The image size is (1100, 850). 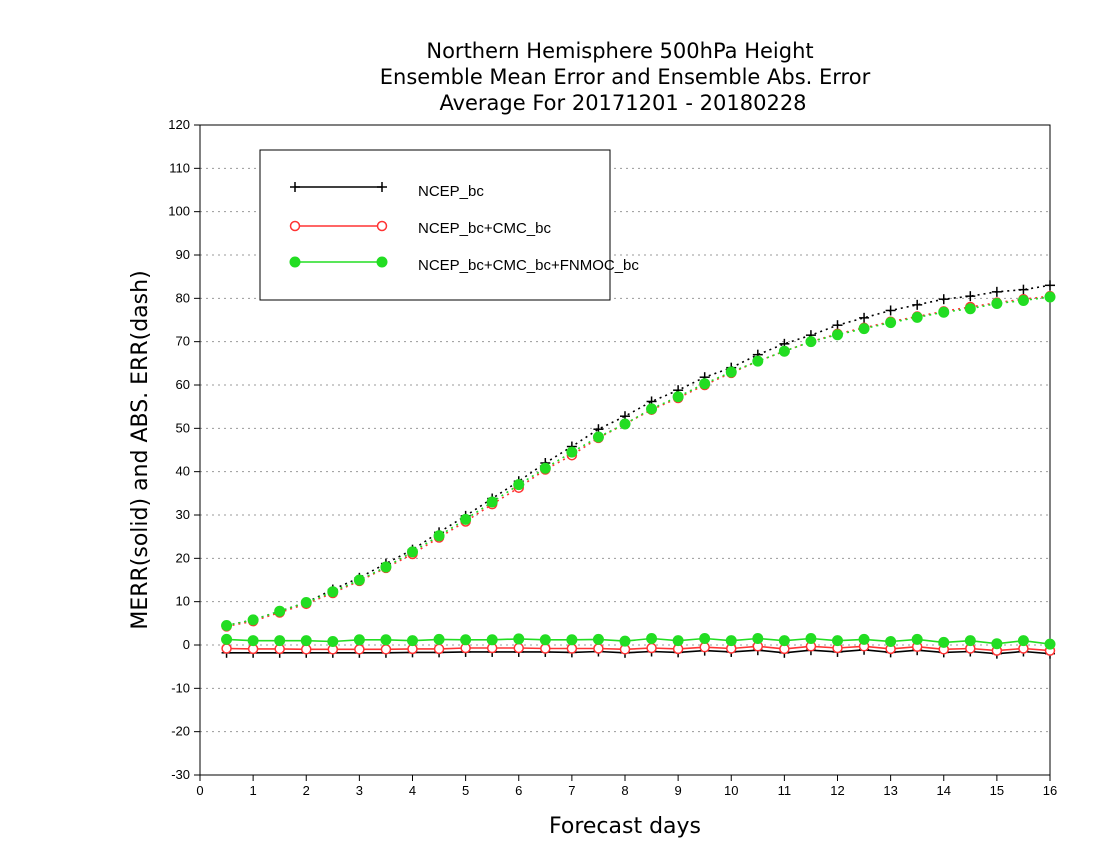 What do you see at coordinates (179, 124) in the screenshot?
I see `y-tick-label: 120` at bounding box center [179, 124].